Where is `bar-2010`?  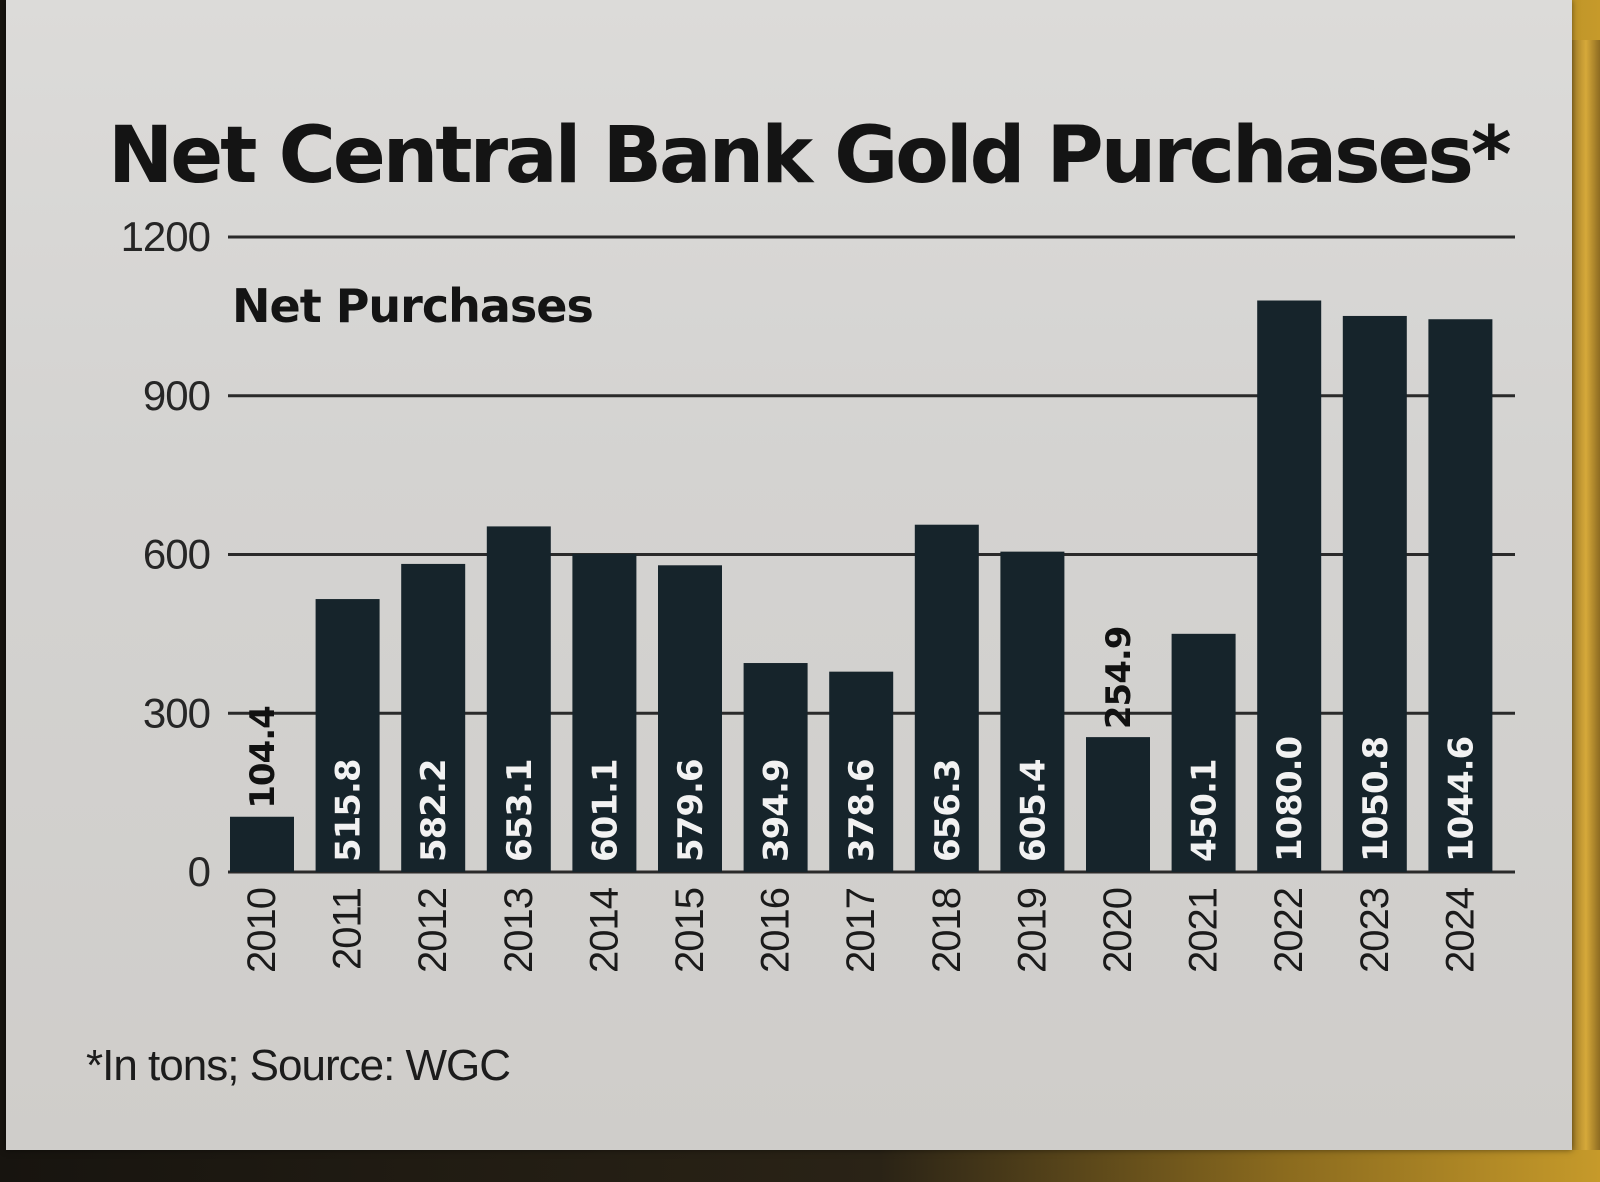
bar-2010 is located at coordinates (262, 844).